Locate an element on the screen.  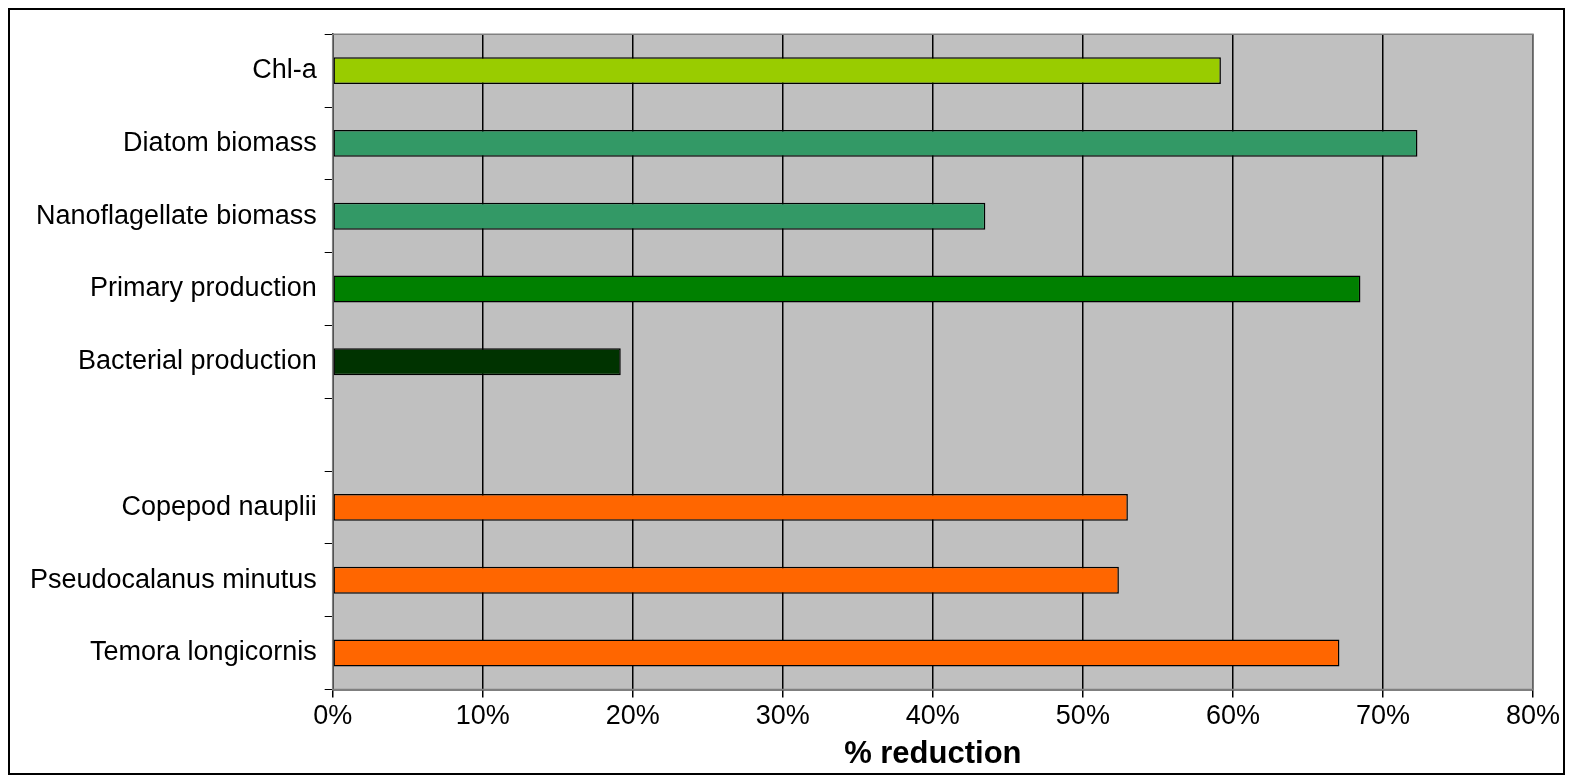
y-tick-label: Diatom biomass is located at coordinates (220, 141).